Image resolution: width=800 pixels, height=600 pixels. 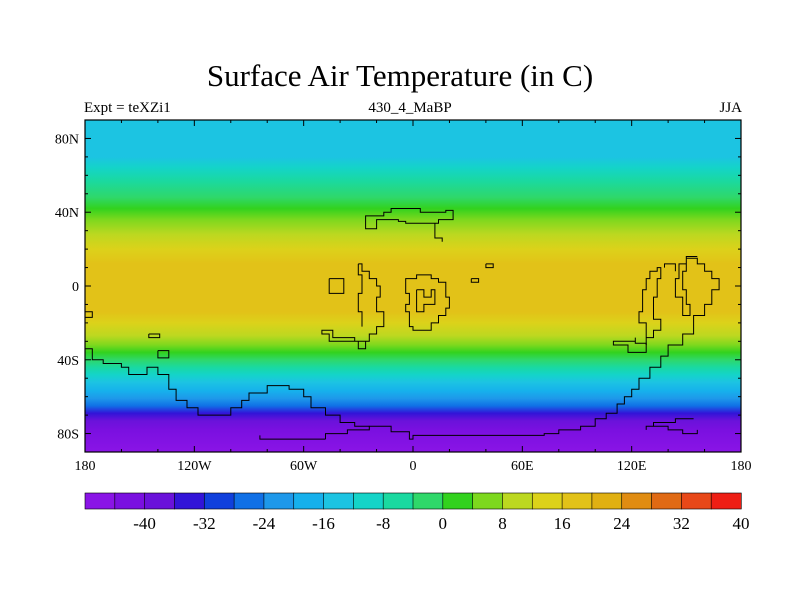 I want to click on colorbar-label: 40, so click(x=741, y=523).